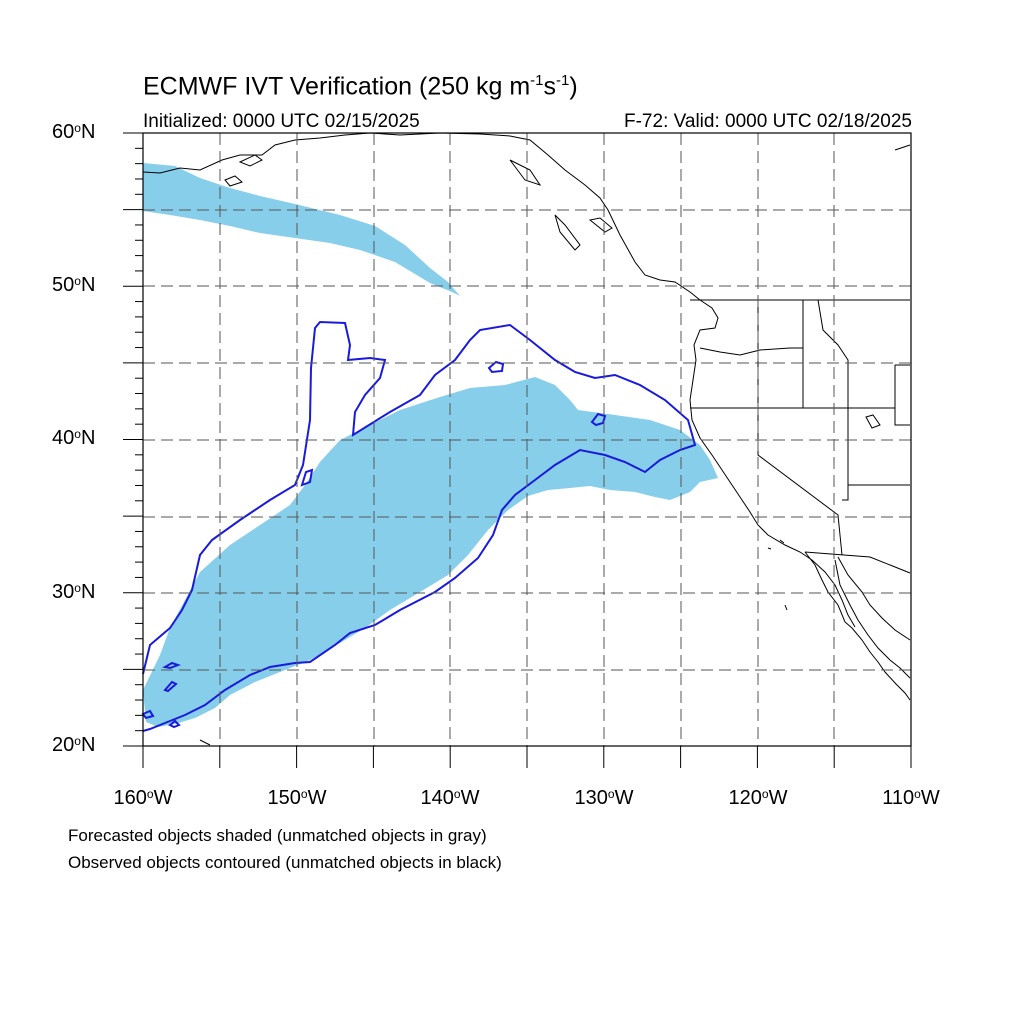 Image resolution: width=1024 pixels, height=1024 pixels. I want to click on west-coast, so click(772, 463).